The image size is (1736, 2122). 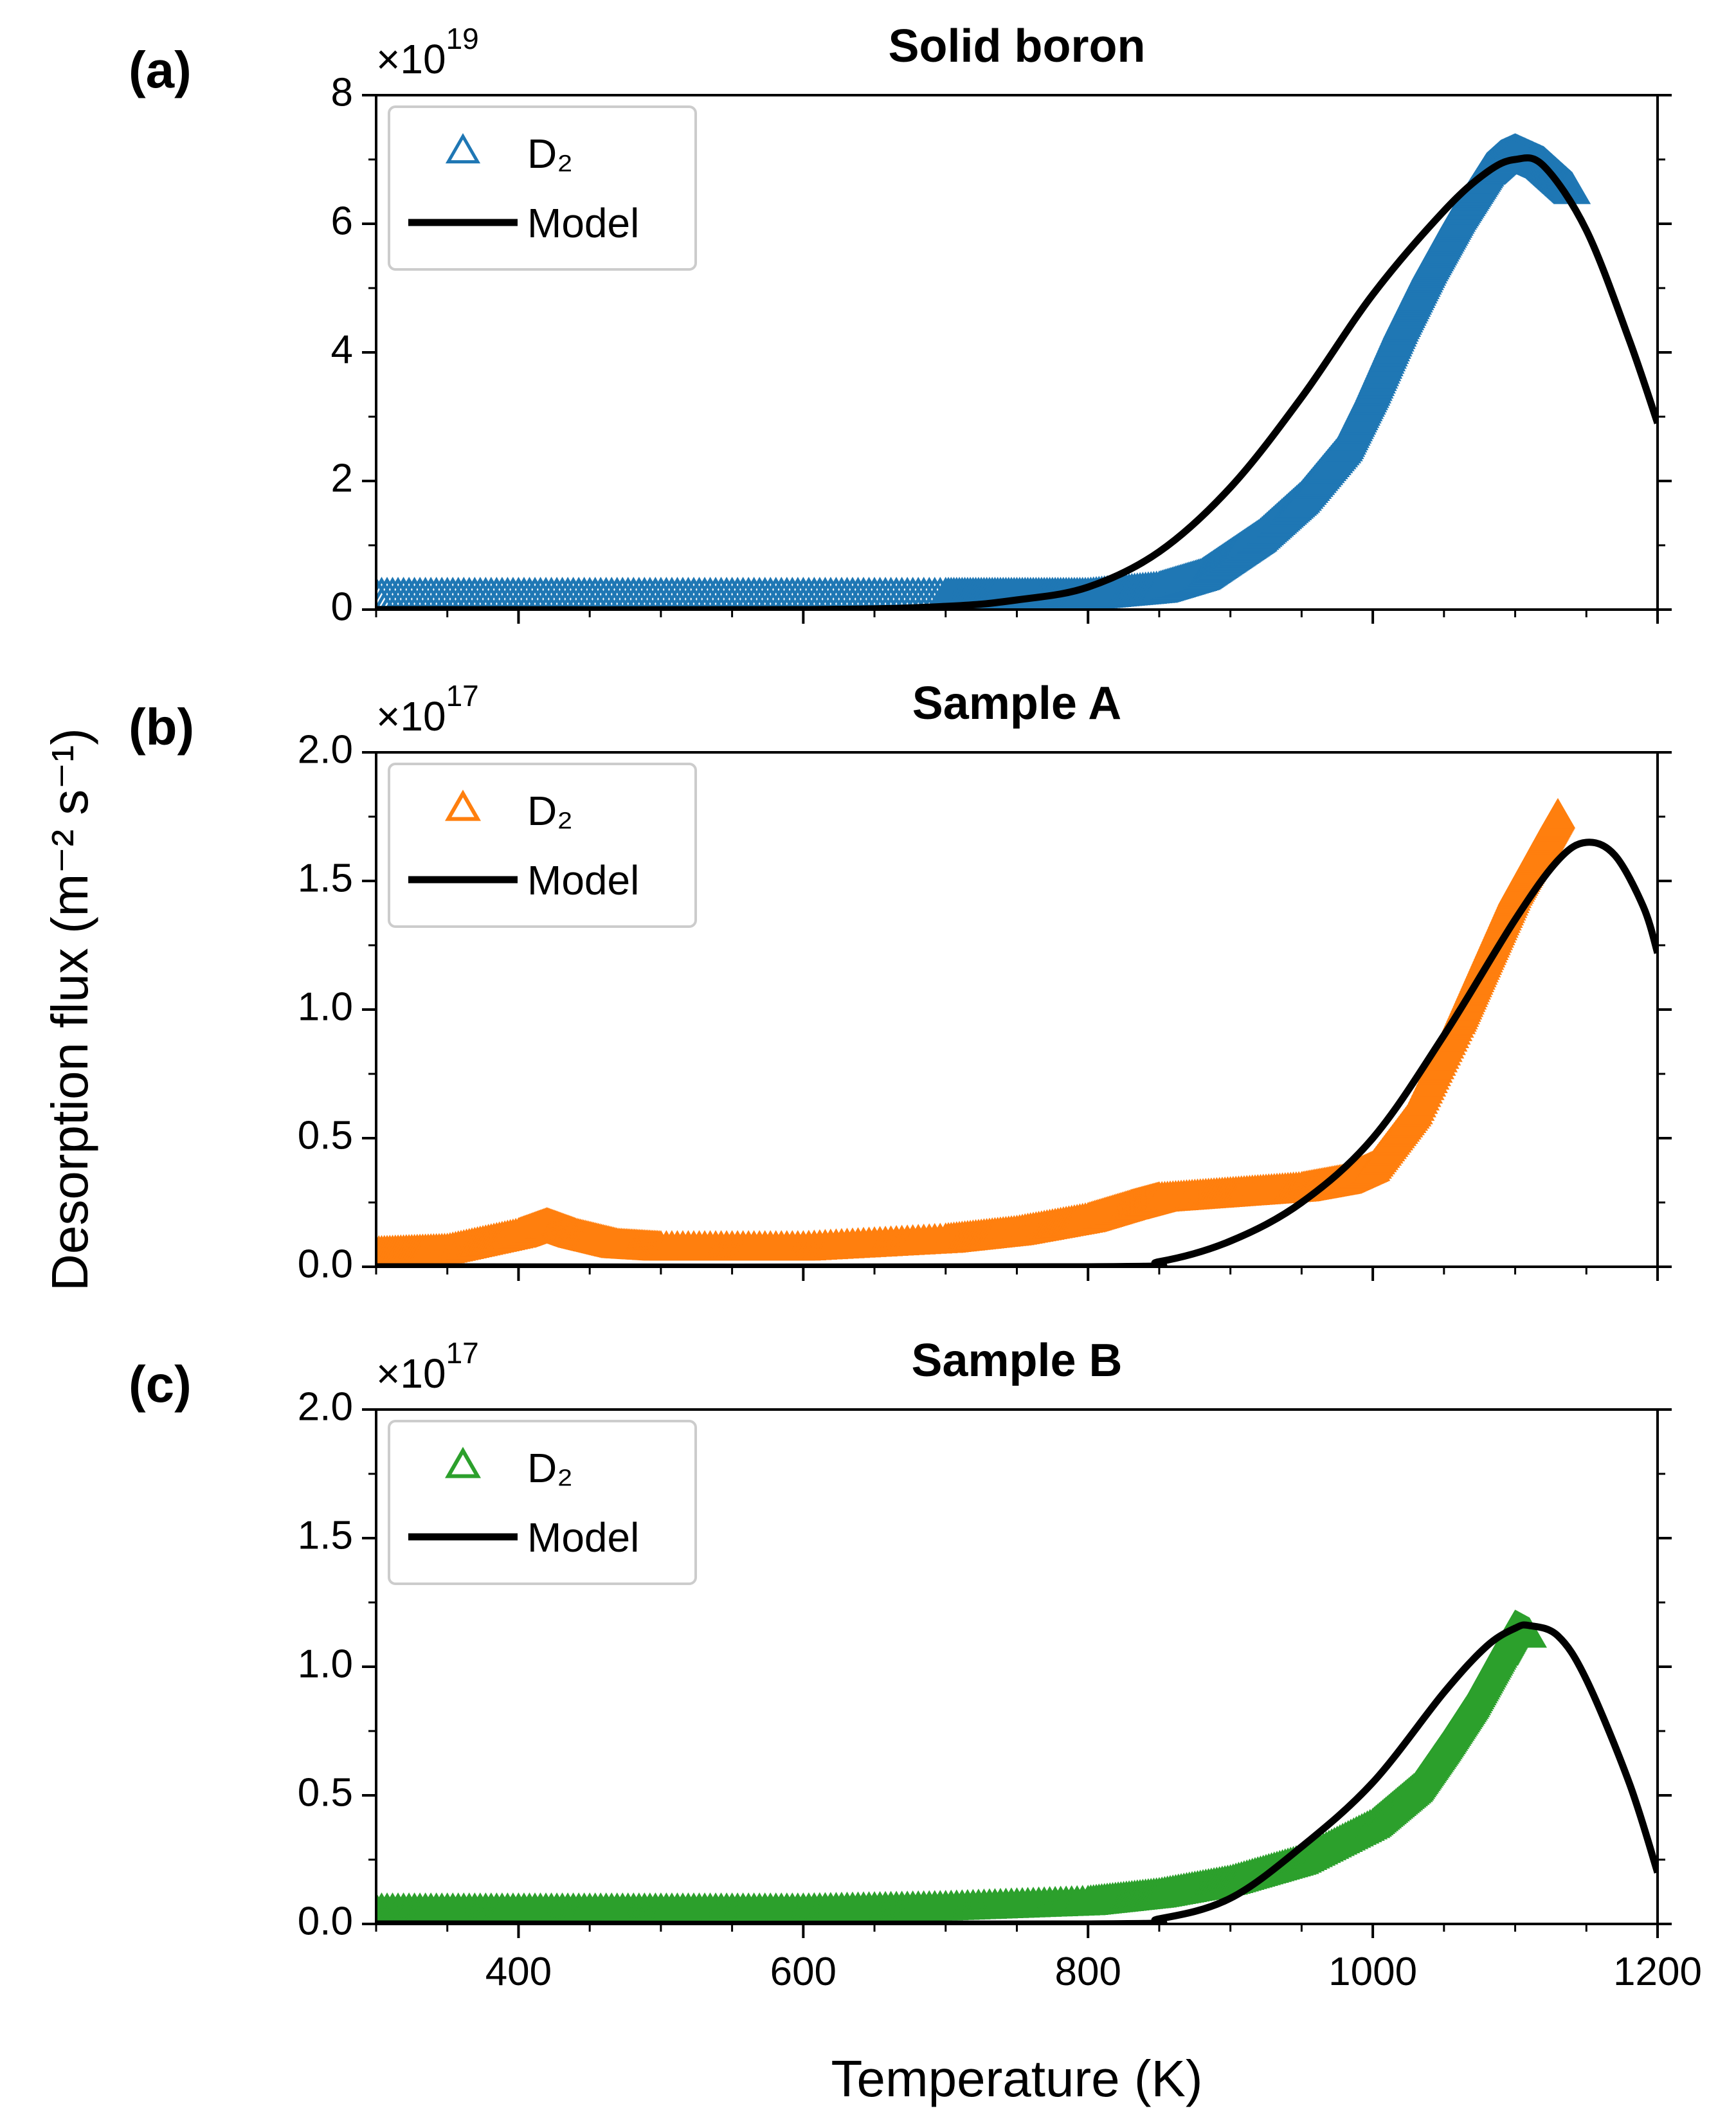 I want to click on y-tick-label: 1.0, so click(x=325, y=1664).